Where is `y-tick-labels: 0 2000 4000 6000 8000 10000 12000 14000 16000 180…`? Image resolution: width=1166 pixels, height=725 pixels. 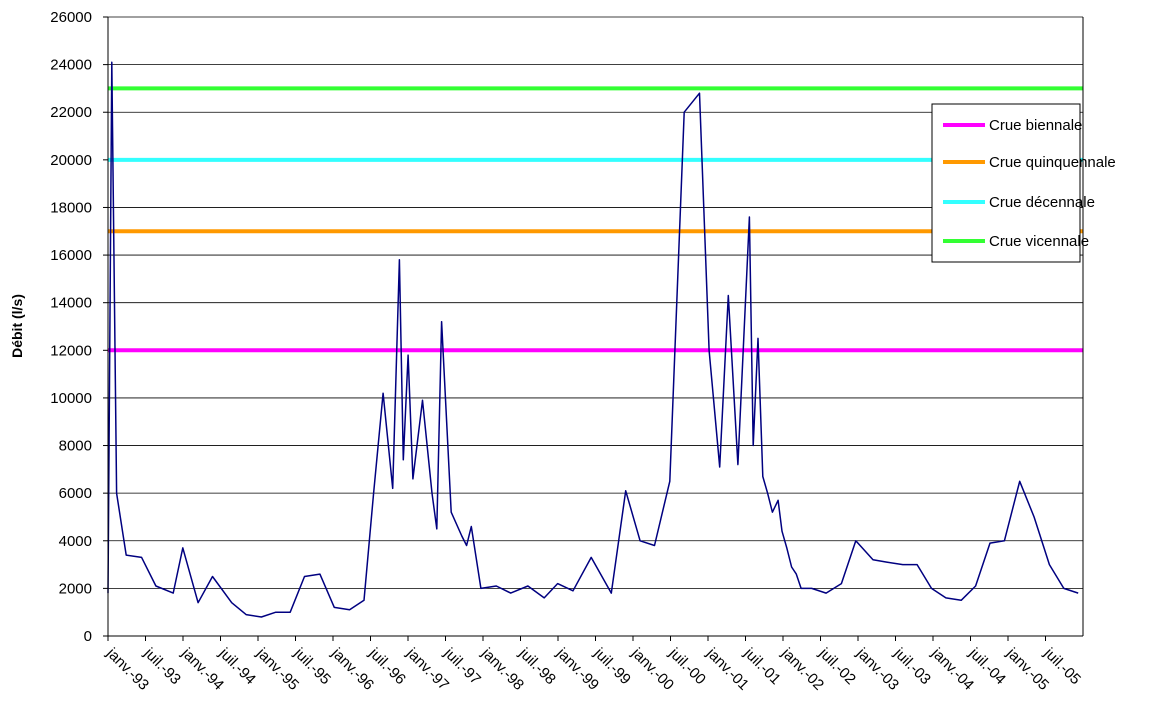 y-tick-labels: 0 2000 4000 6000 8000 10000 12000 14000 16000 180… is located at coordinates (71, 327).